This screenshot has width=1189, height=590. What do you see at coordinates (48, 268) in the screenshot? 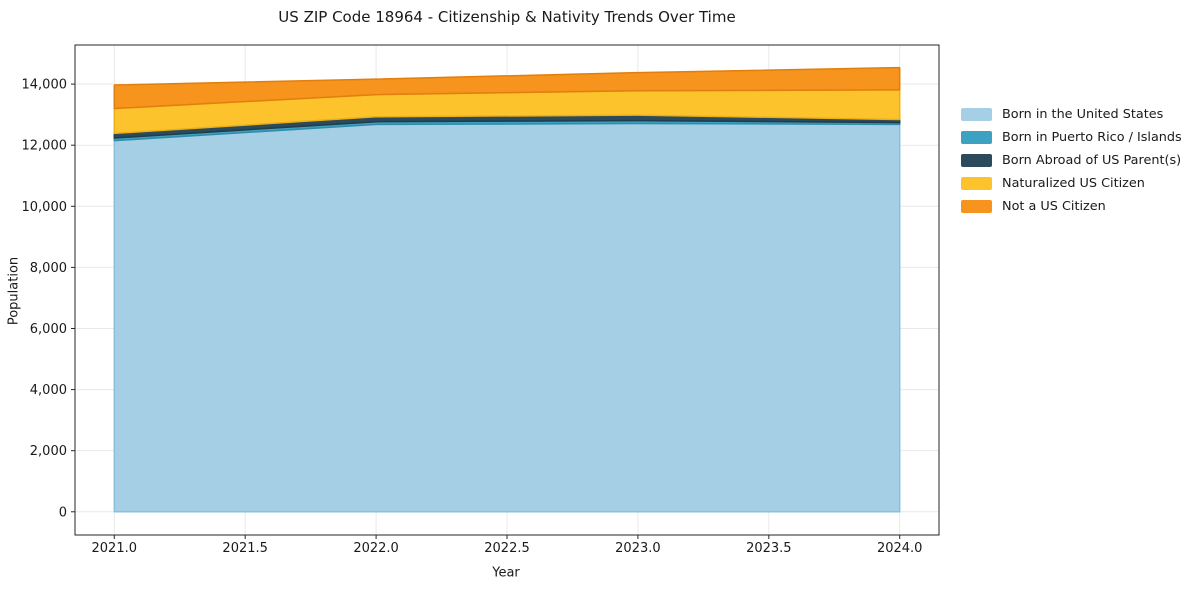
I see `y-tick-label: 8,000` at bounding box center [48, 268].